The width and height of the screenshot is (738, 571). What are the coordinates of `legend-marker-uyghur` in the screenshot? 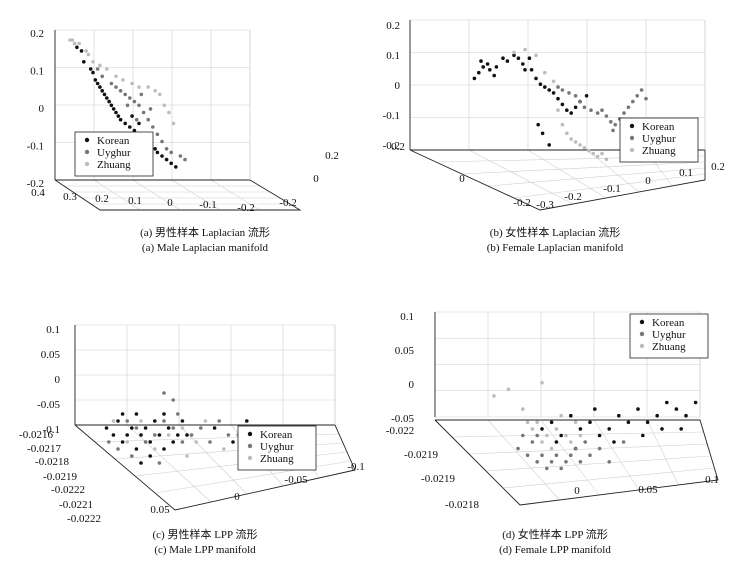 It's located at (632, 138).